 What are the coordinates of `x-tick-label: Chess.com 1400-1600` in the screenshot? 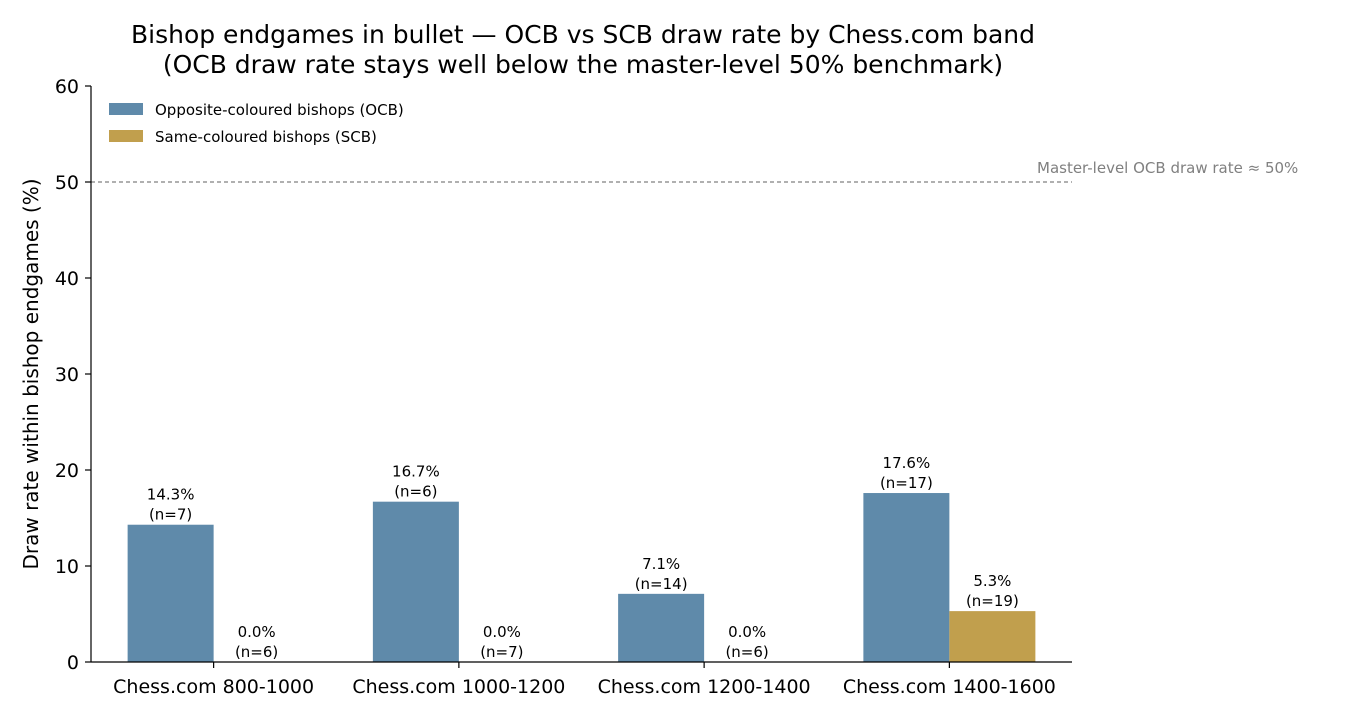 It's located at (949, 687).